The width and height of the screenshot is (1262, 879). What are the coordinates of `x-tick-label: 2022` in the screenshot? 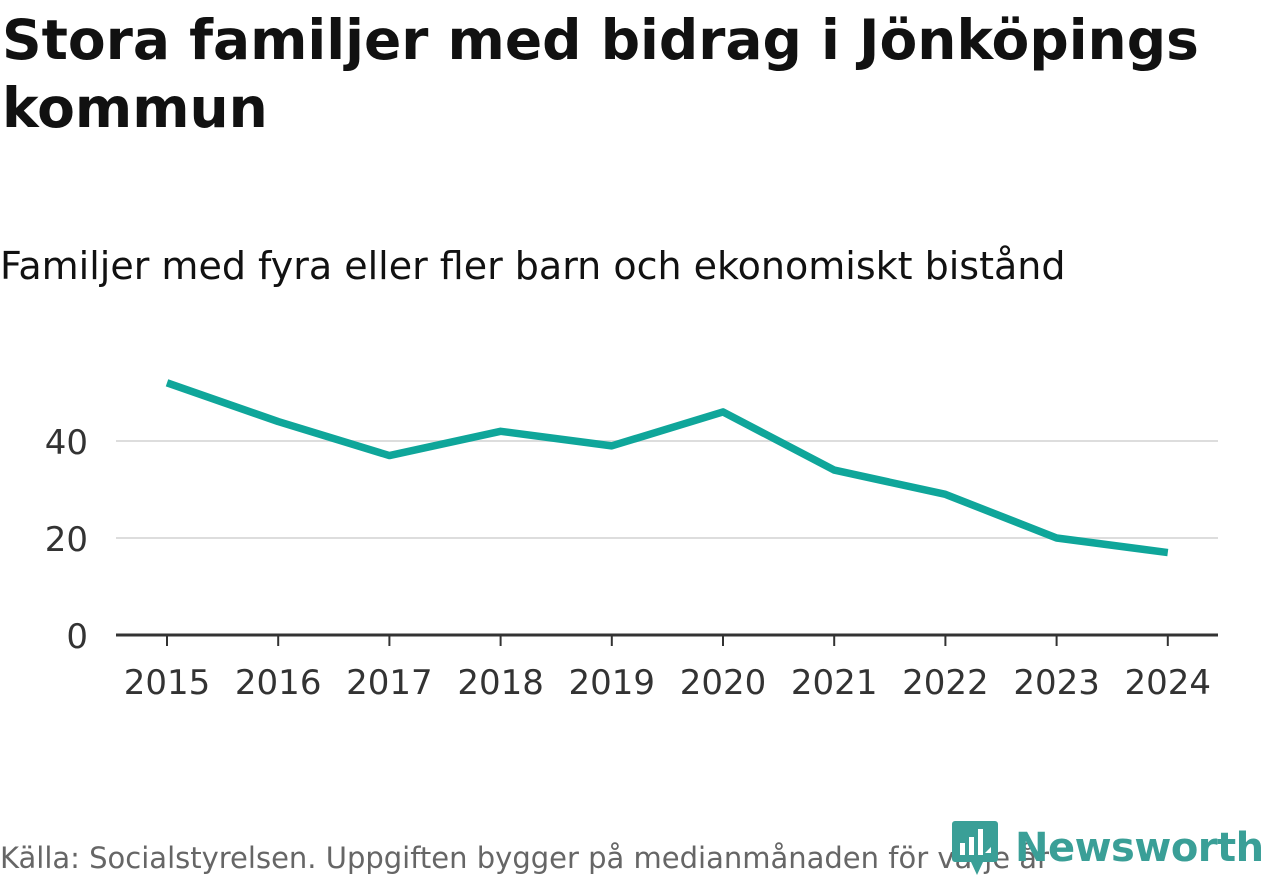 It's located at (945, 683).